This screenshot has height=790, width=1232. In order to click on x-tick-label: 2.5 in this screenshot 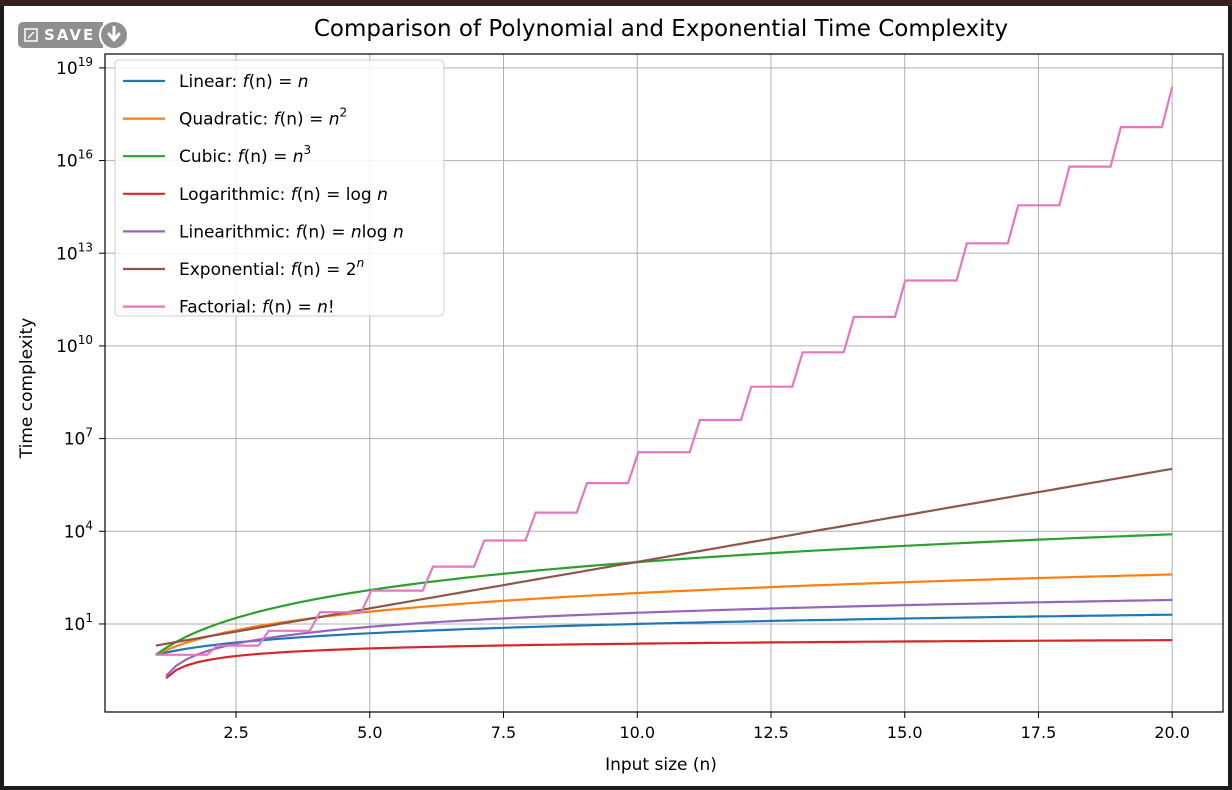, I will do `click(235, 732)`.